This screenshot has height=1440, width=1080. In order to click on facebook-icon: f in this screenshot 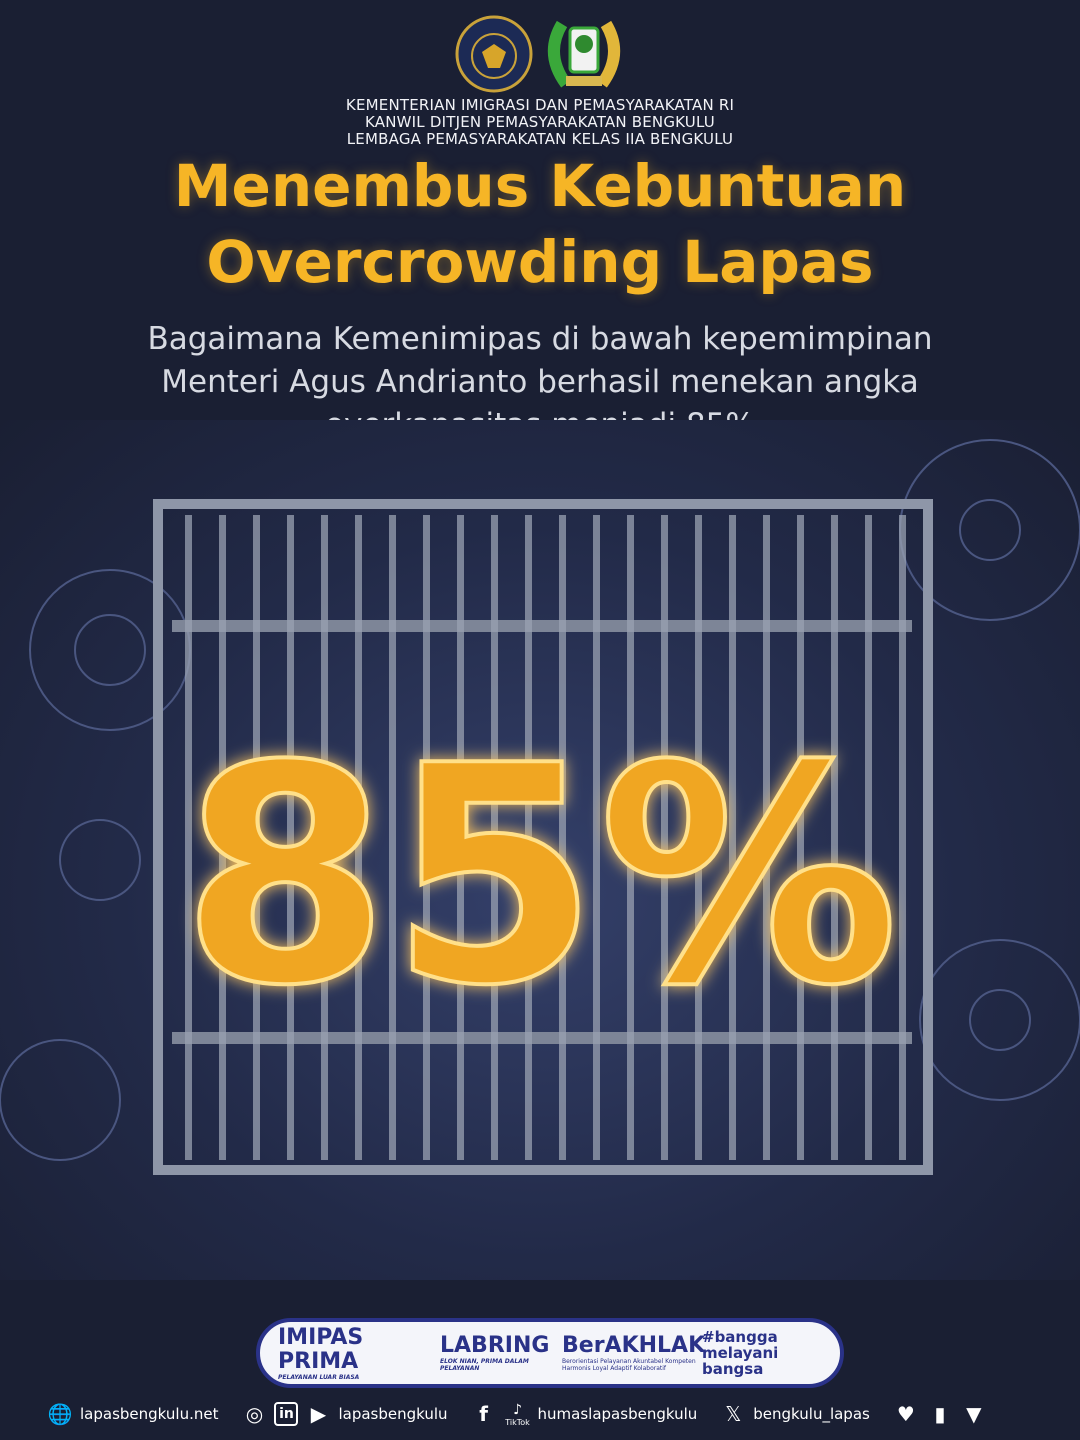, I will do `click(483, 1414)`.